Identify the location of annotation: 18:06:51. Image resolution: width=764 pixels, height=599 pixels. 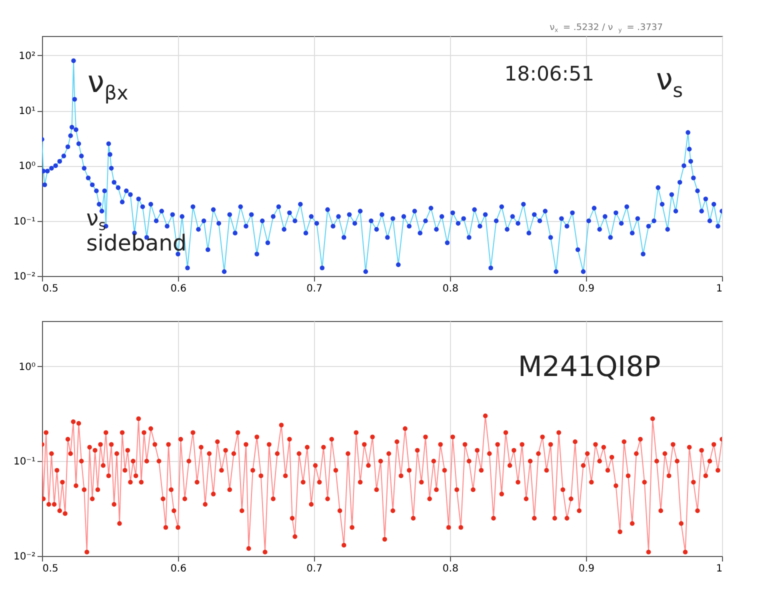
(549, 73).